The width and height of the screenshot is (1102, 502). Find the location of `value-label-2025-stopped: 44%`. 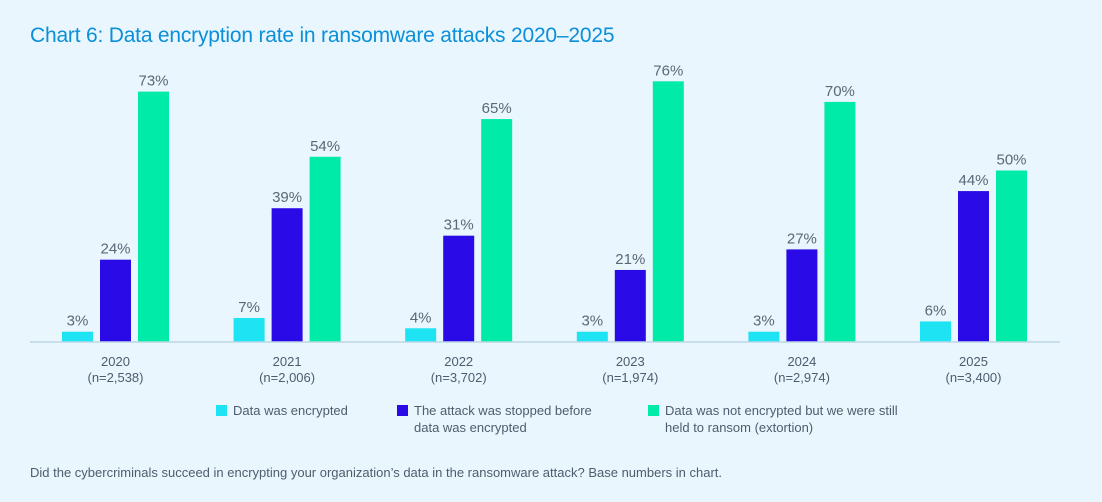

value-label-2025-stopped: 44% is located at coordinates (973, 180).